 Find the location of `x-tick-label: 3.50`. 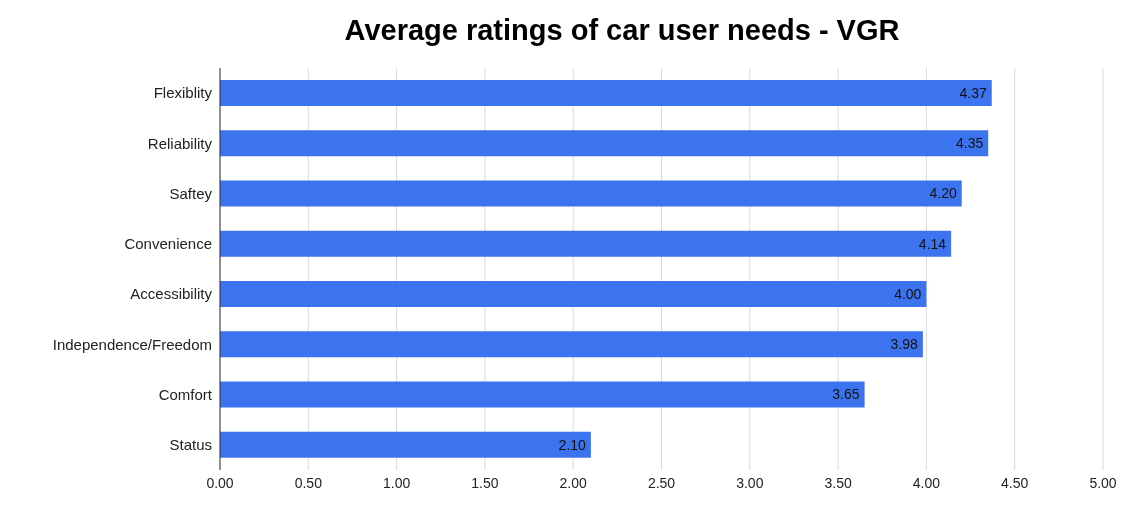

x-tick-label: 3.50 is located at coordinates (838, 482).